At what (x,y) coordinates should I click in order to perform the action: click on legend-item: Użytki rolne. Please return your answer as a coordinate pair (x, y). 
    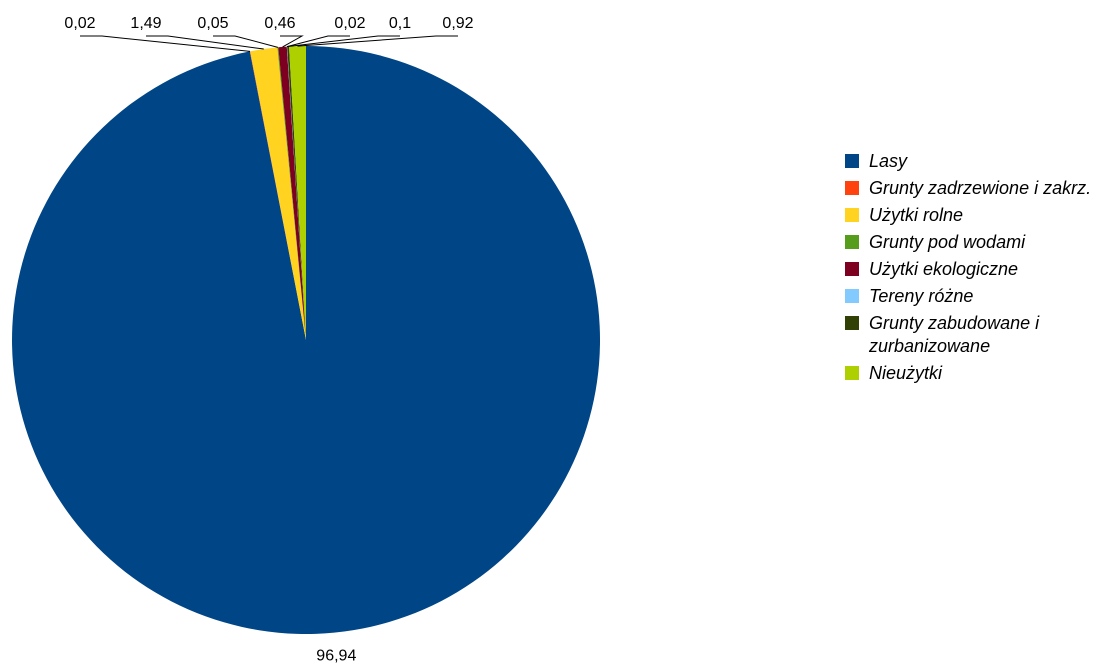
    Looking at the image, I should click on (976, 215).